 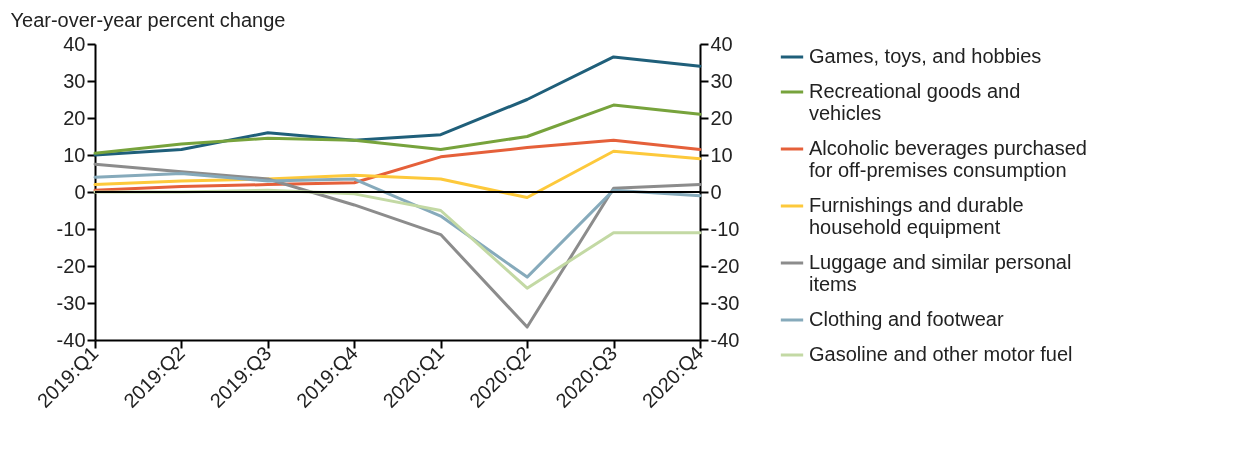 I want to click on legend-label: Luggage and similar personal items, so click(x=940, y=273).